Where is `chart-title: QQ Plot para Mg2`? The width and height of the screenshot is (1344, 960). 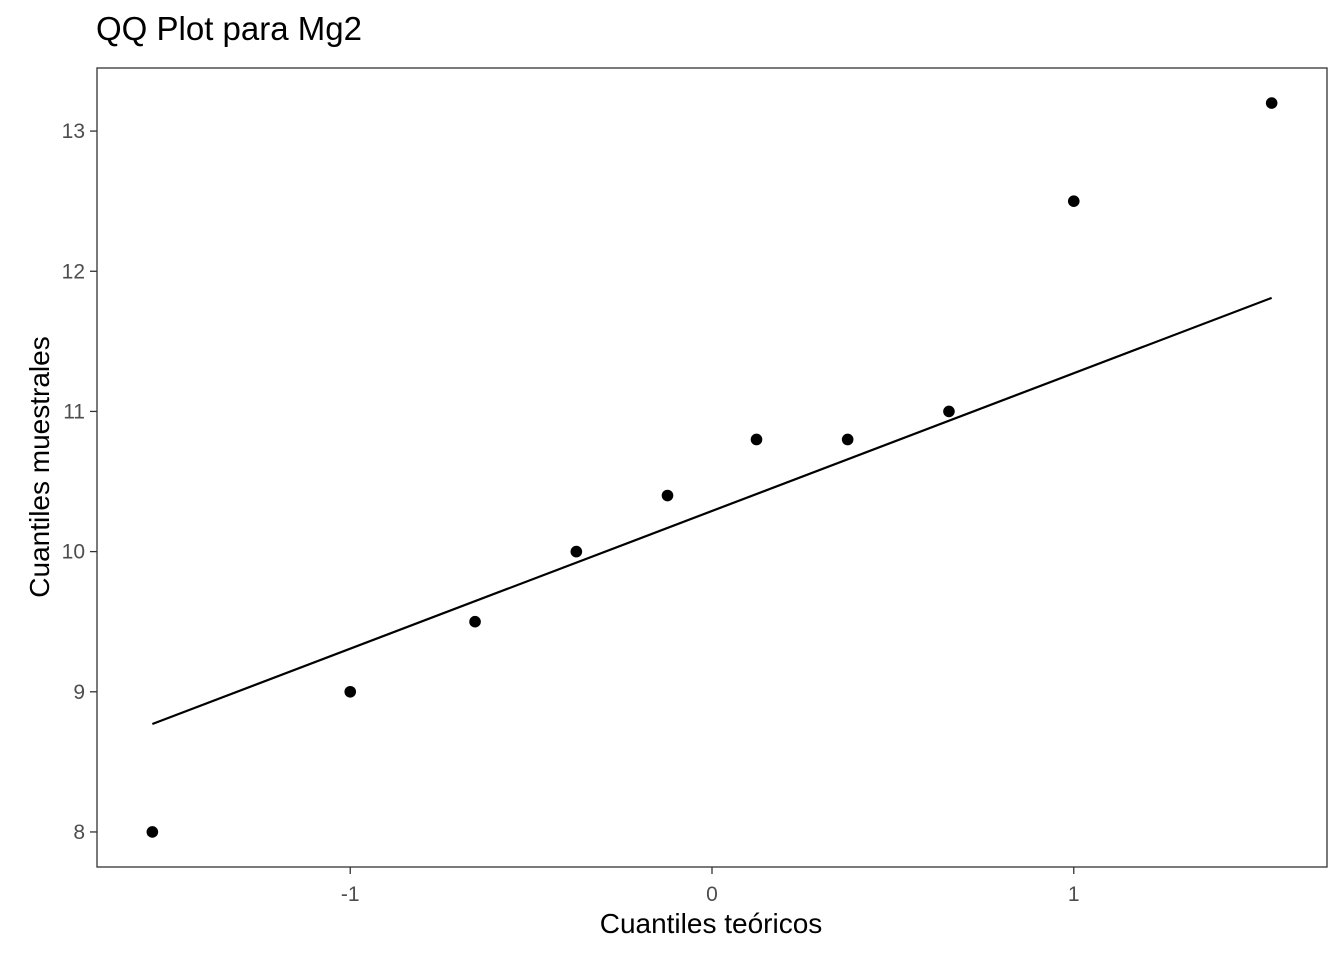
chart-title: QQ Plot para Mg2 is located at coordinates (229, 28).